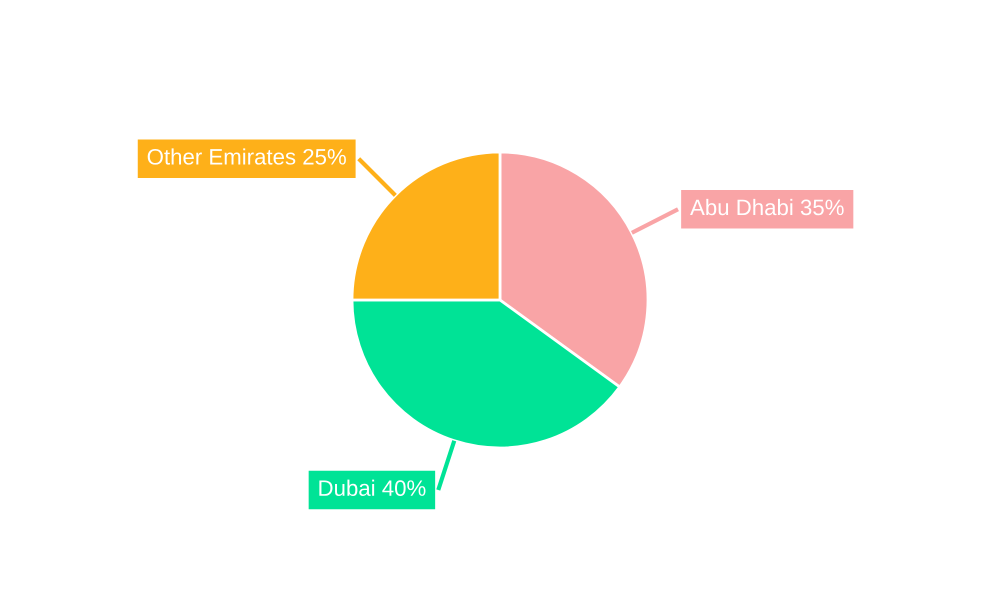 The width and height of the screenshot is (1000, 600). I want to click on slice-label: Other Emirates 25%, so click(247, 156).